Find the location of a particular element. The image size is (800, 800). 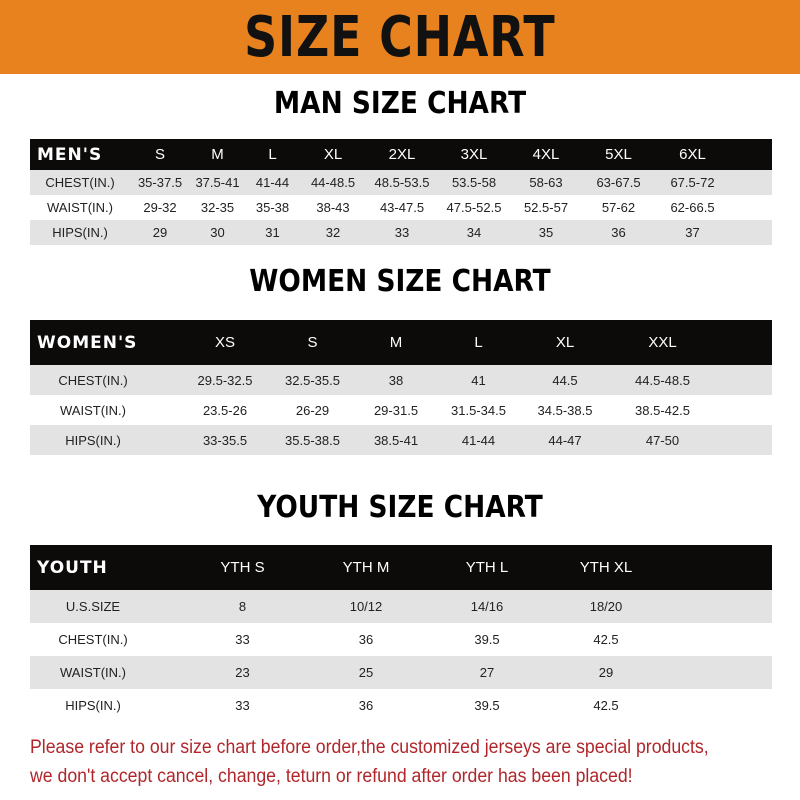

table-row: WAIST(IN.) 23 25 27 29 is located at coordinates (401, 672).